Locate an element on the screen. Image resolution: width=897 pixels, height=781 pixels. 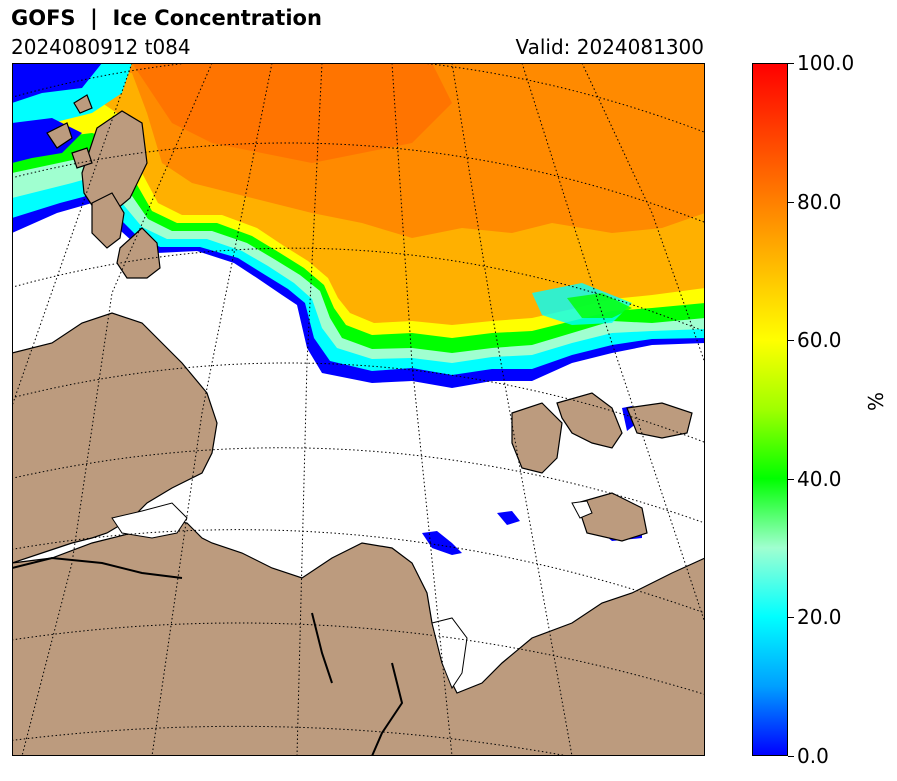
land-greenland-region is located at coordinates (114, 162).